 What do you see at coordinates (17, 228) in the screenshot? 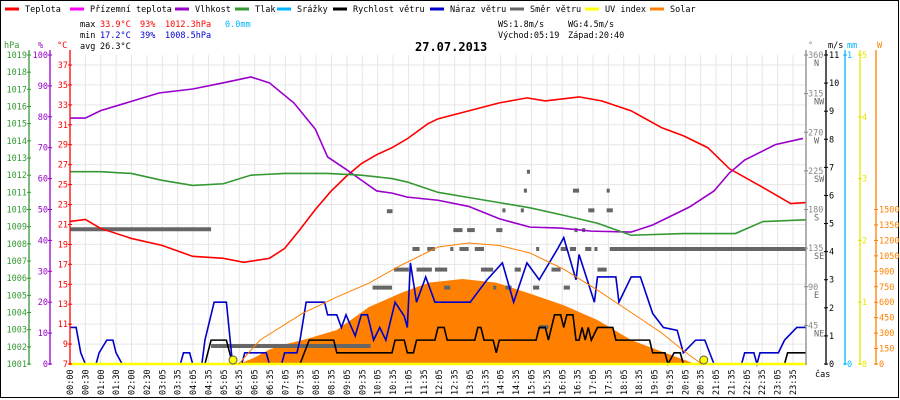
I see `hPa-tick-label: 1009` at bounding box center [17, 228].